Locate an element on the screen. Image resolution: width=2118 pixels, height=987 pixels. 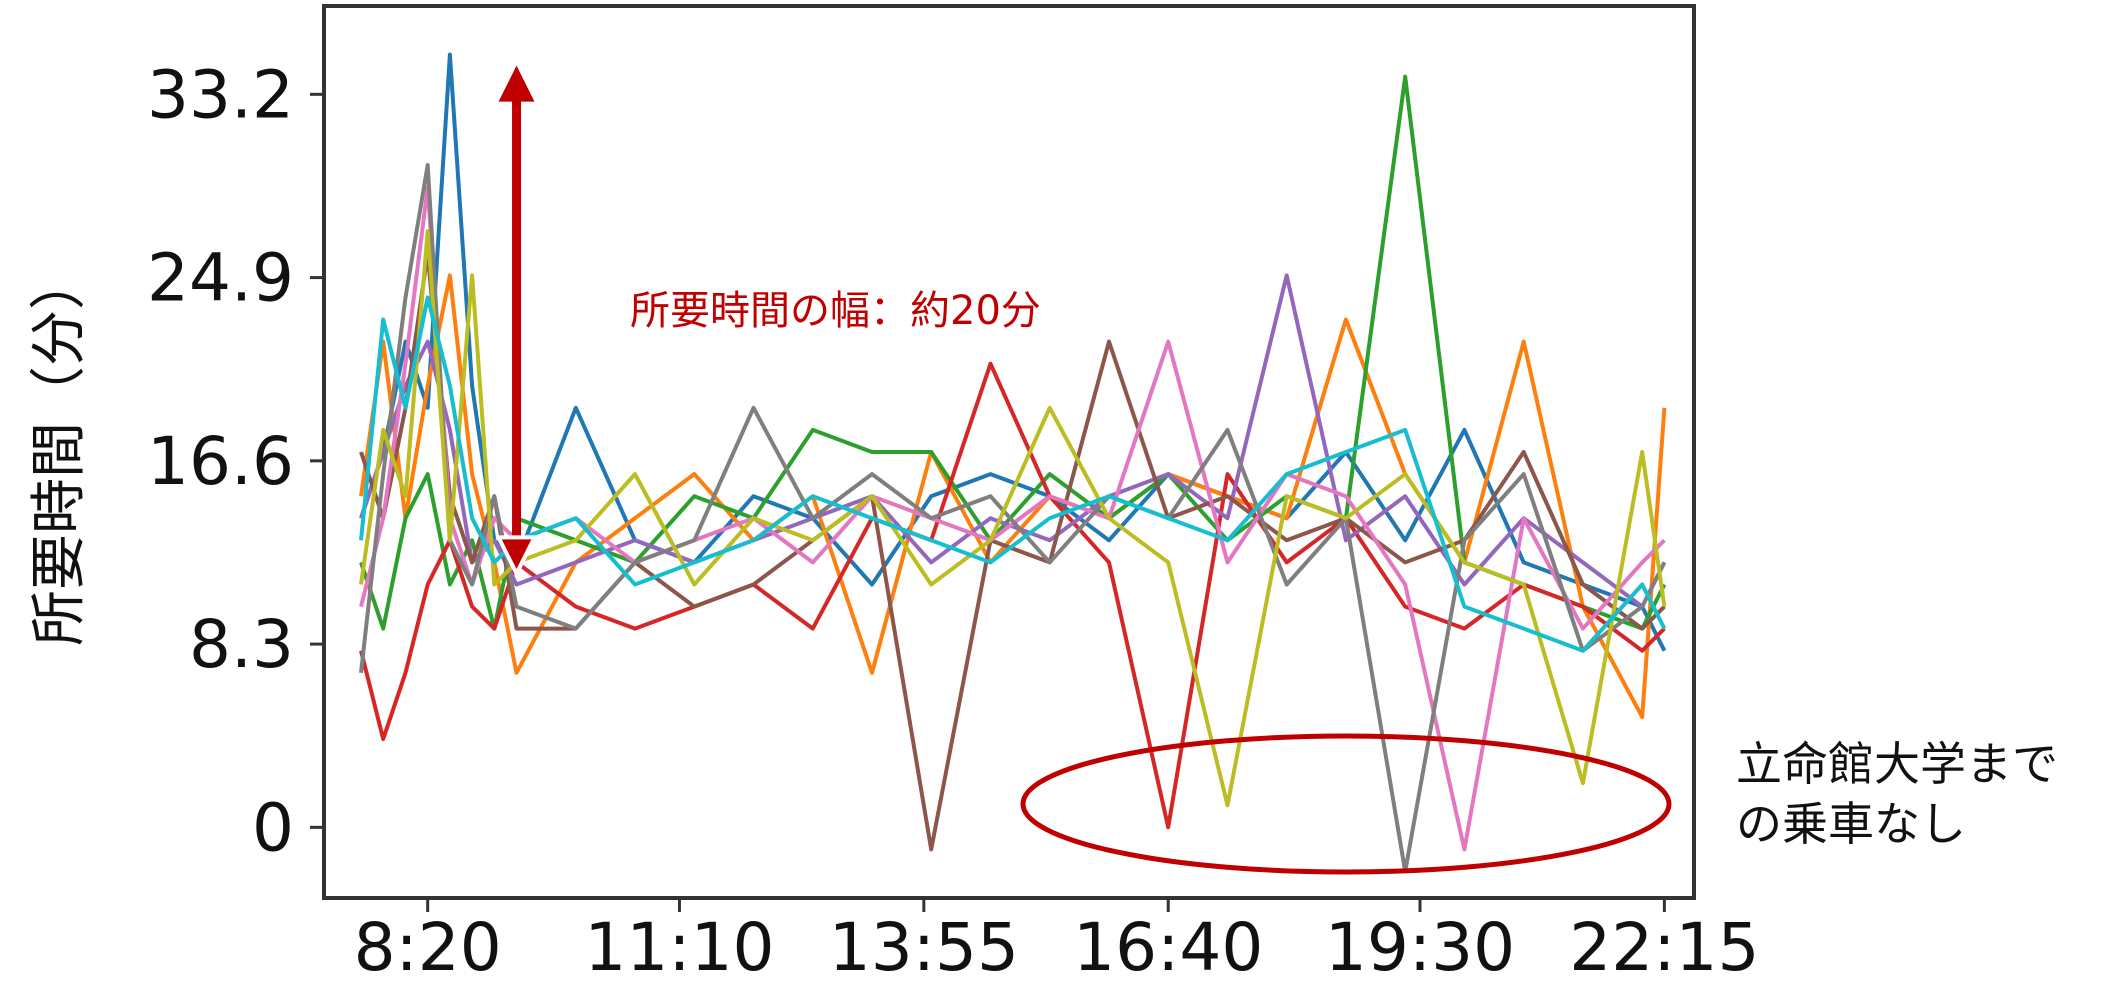
range-annotation: 所要時間の幅：約20分 is located at coordinates (768, 321).